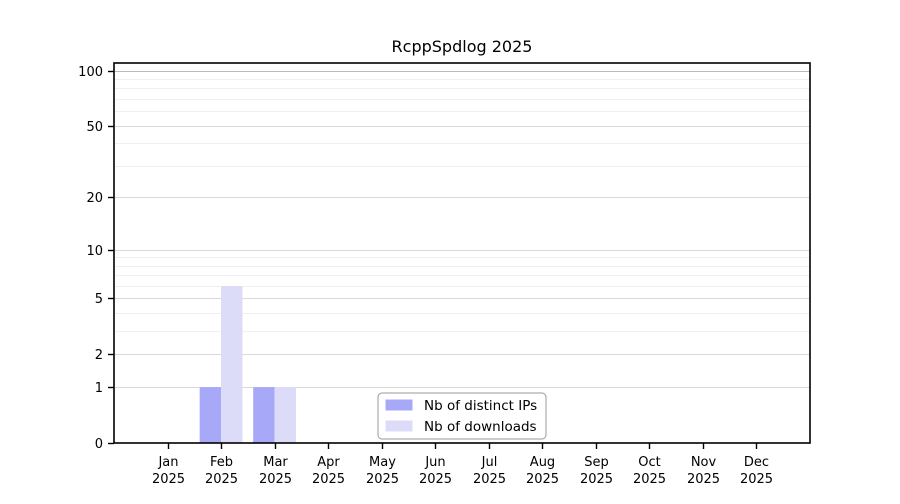  What do you see at coordinates (210, 415) in the screenshot?
I see `bar-feb-distinct-ips` at bounding box center [210, 415].